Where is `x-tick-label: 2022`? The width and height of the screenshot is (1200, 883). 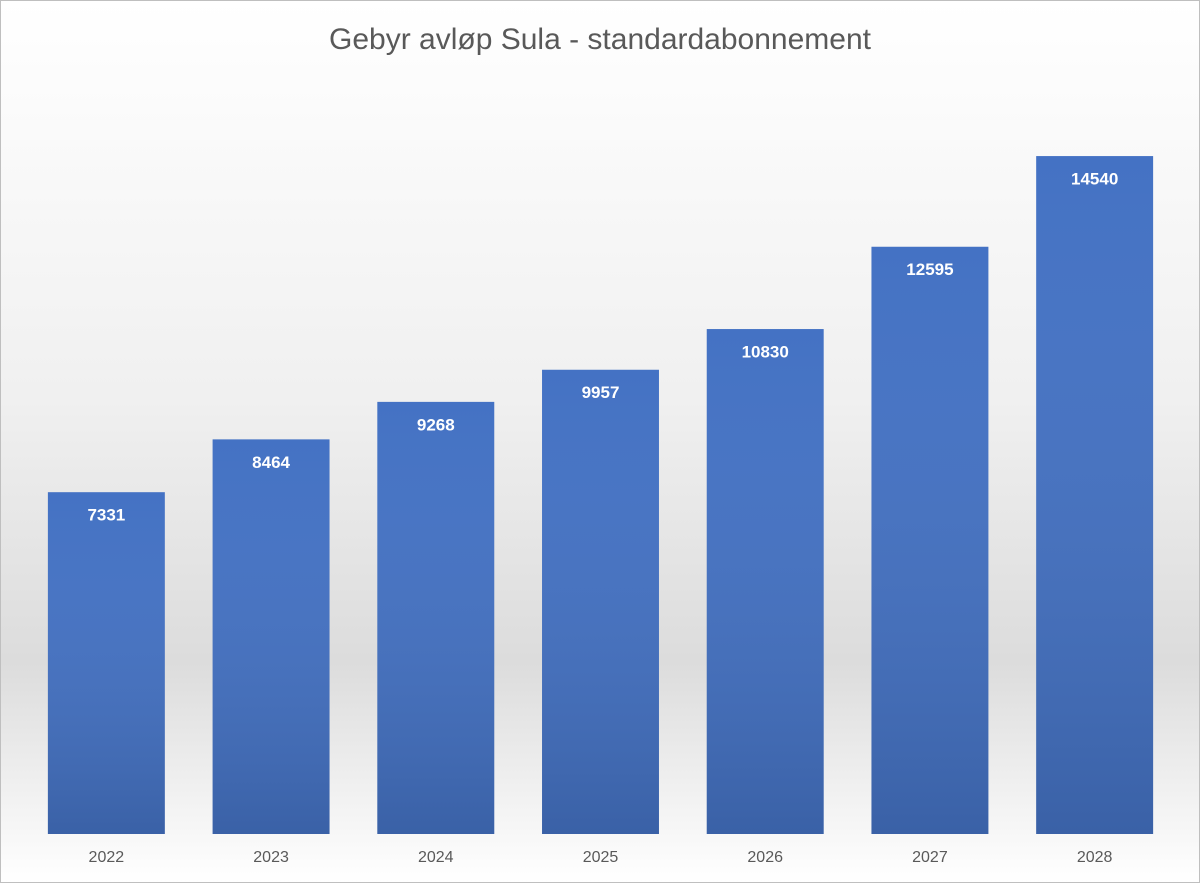
x-tick-label: 2022 is located at coordinates (107, 857).